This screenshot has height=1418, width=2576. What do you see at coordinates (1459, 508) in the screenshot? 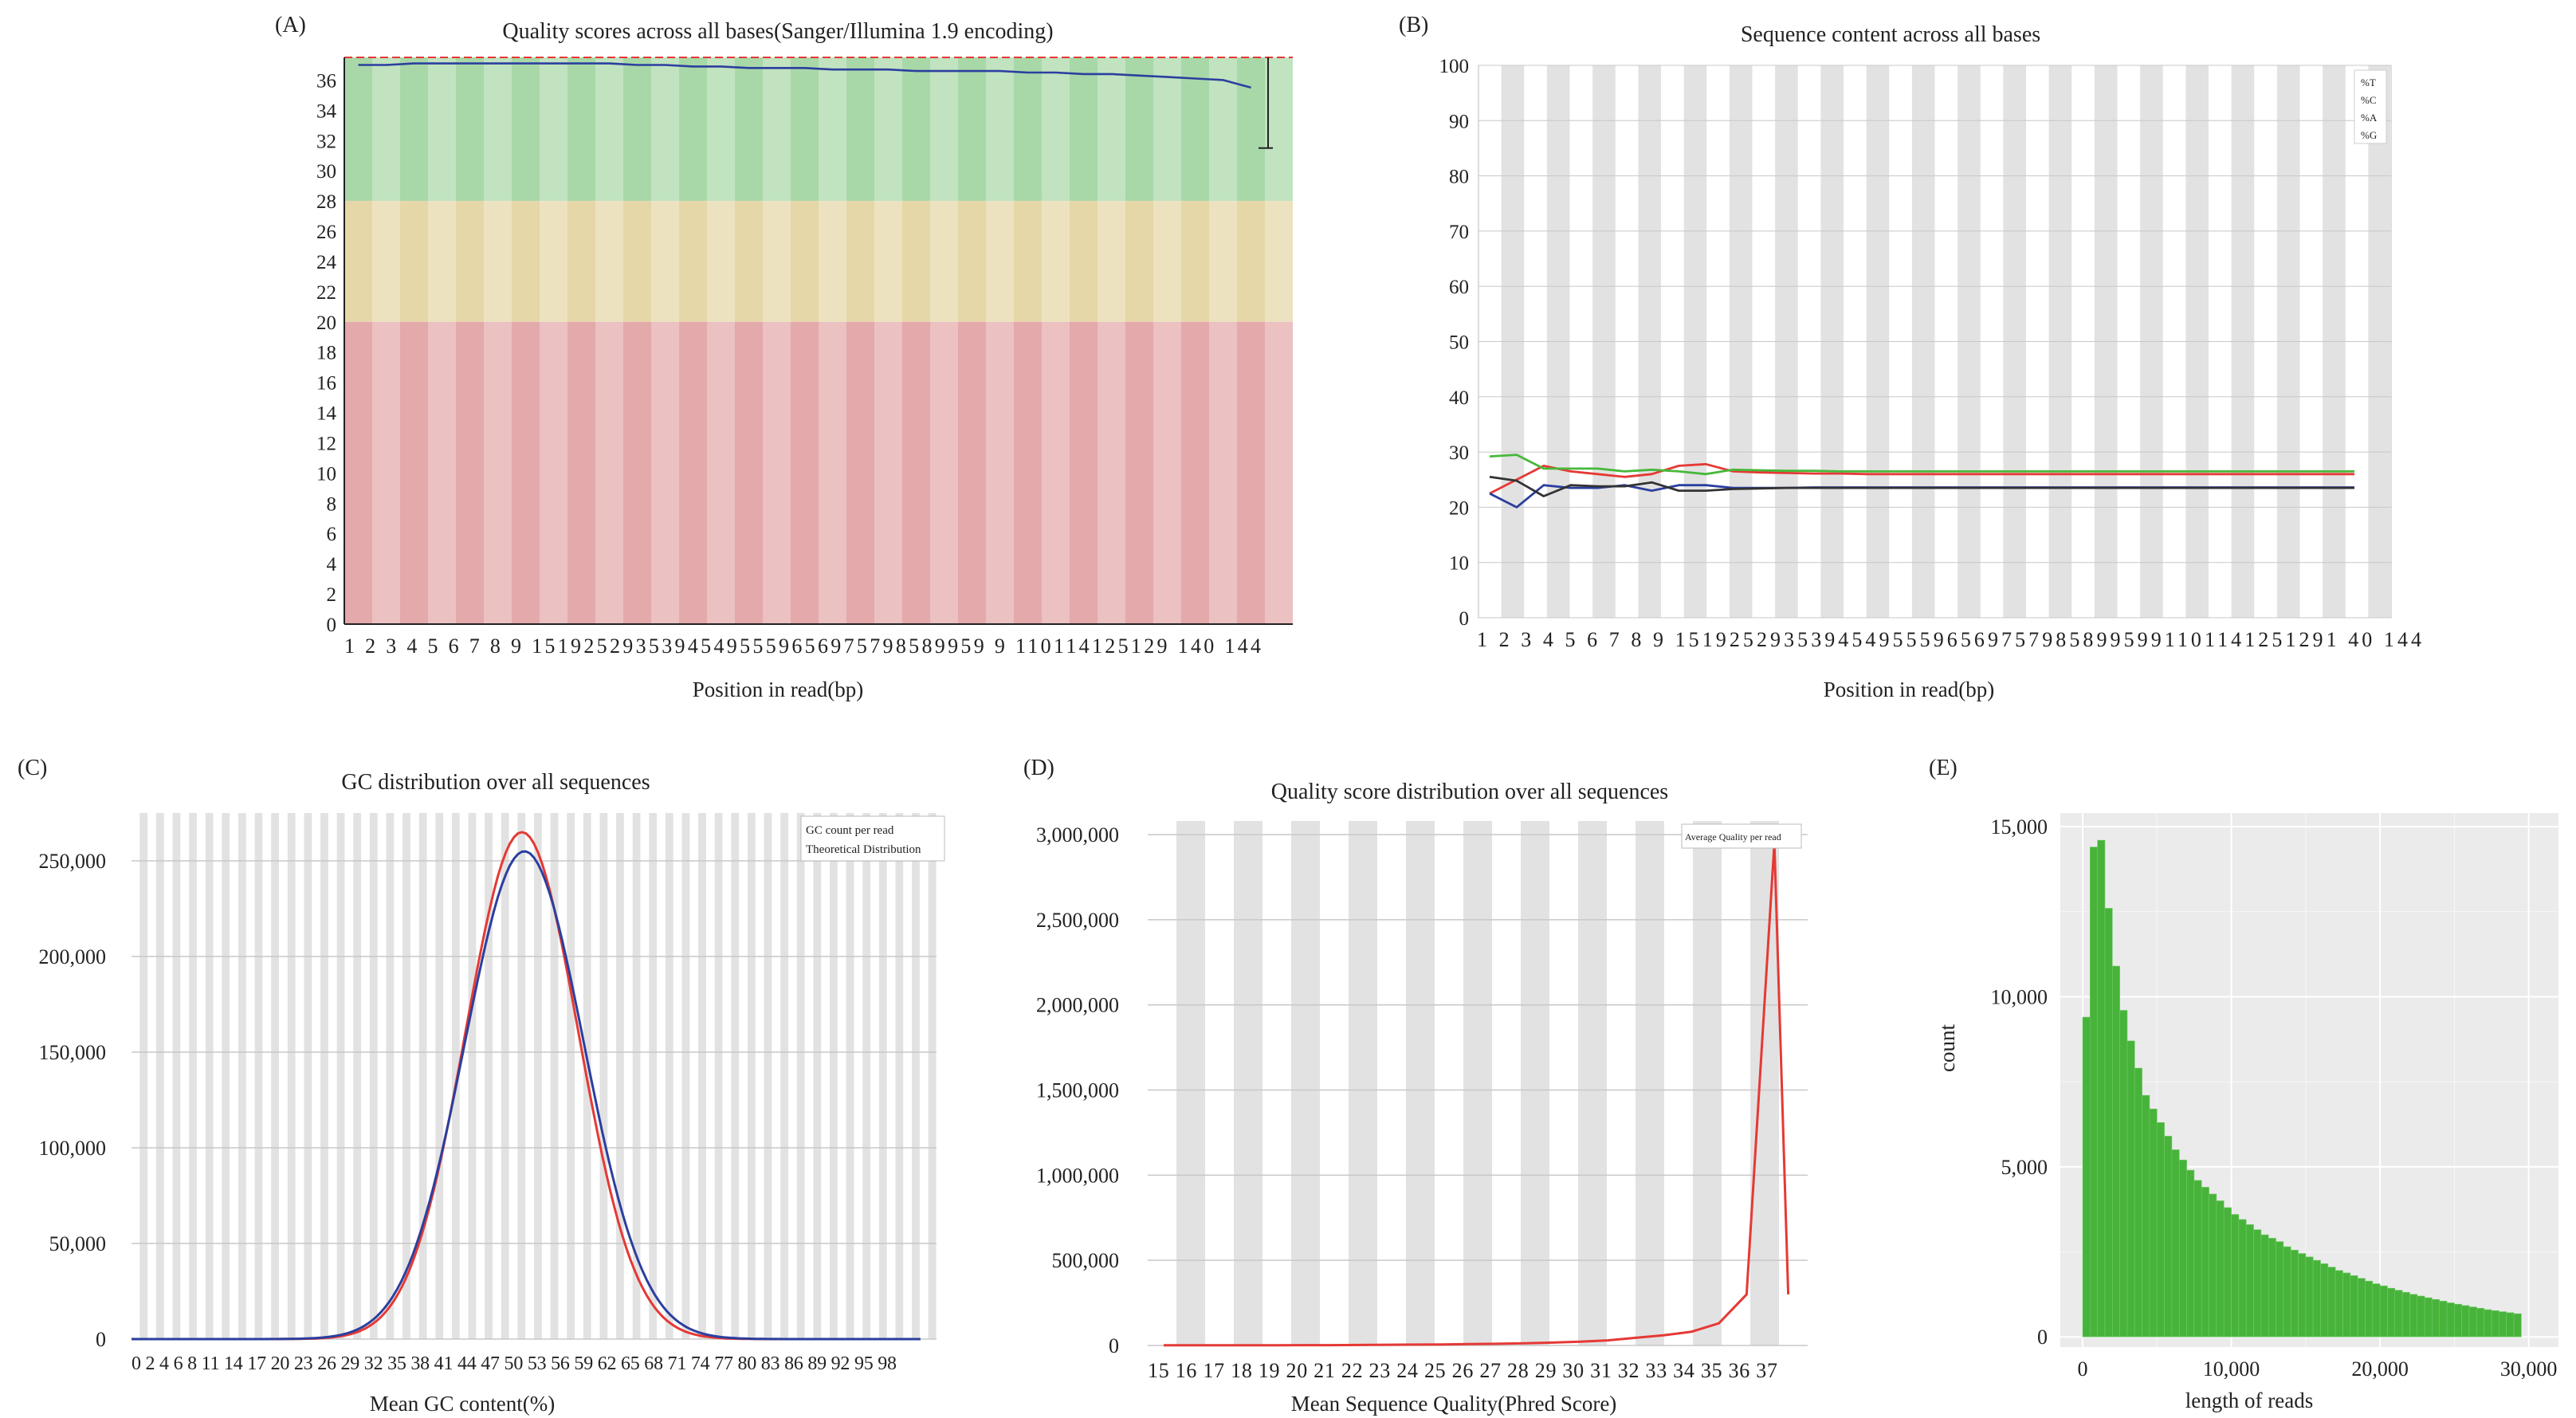
I see `y-tick-label: 20` at bounding box center [1459, 508].